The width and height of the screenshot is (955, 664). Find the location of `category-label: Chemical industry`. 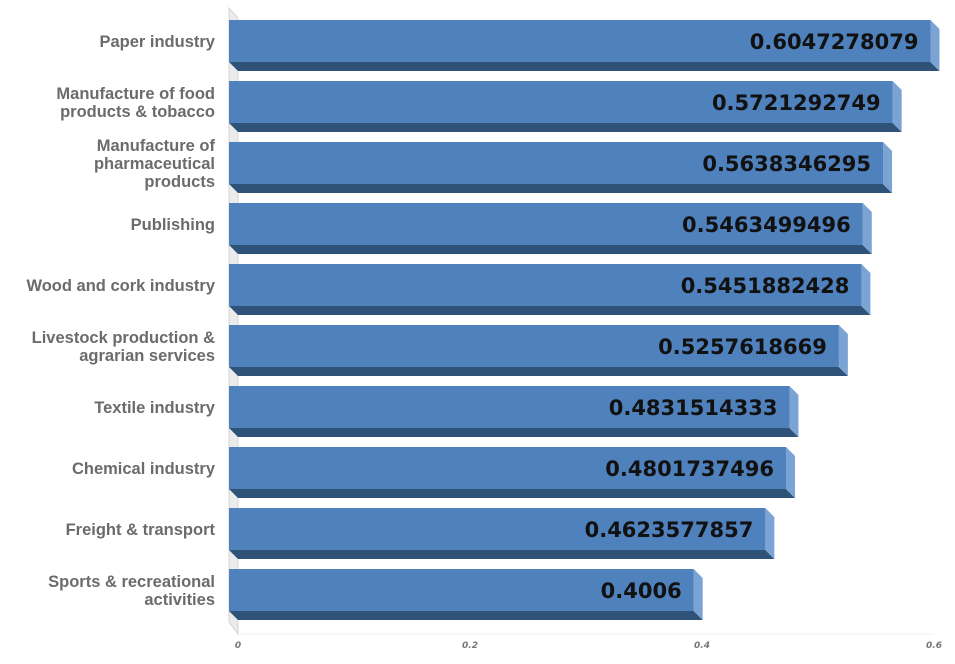

category-label: Chemical industry is located at coordinates (144, 469).